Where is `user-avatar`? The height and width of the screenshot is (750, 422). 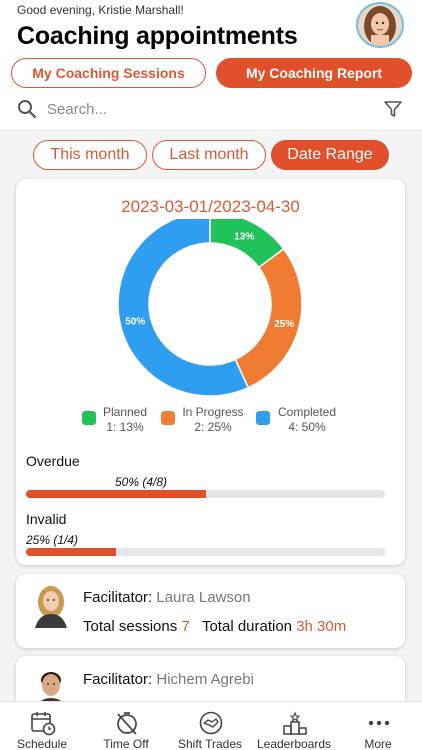
user-avatar is located at coordinates (380, 25).